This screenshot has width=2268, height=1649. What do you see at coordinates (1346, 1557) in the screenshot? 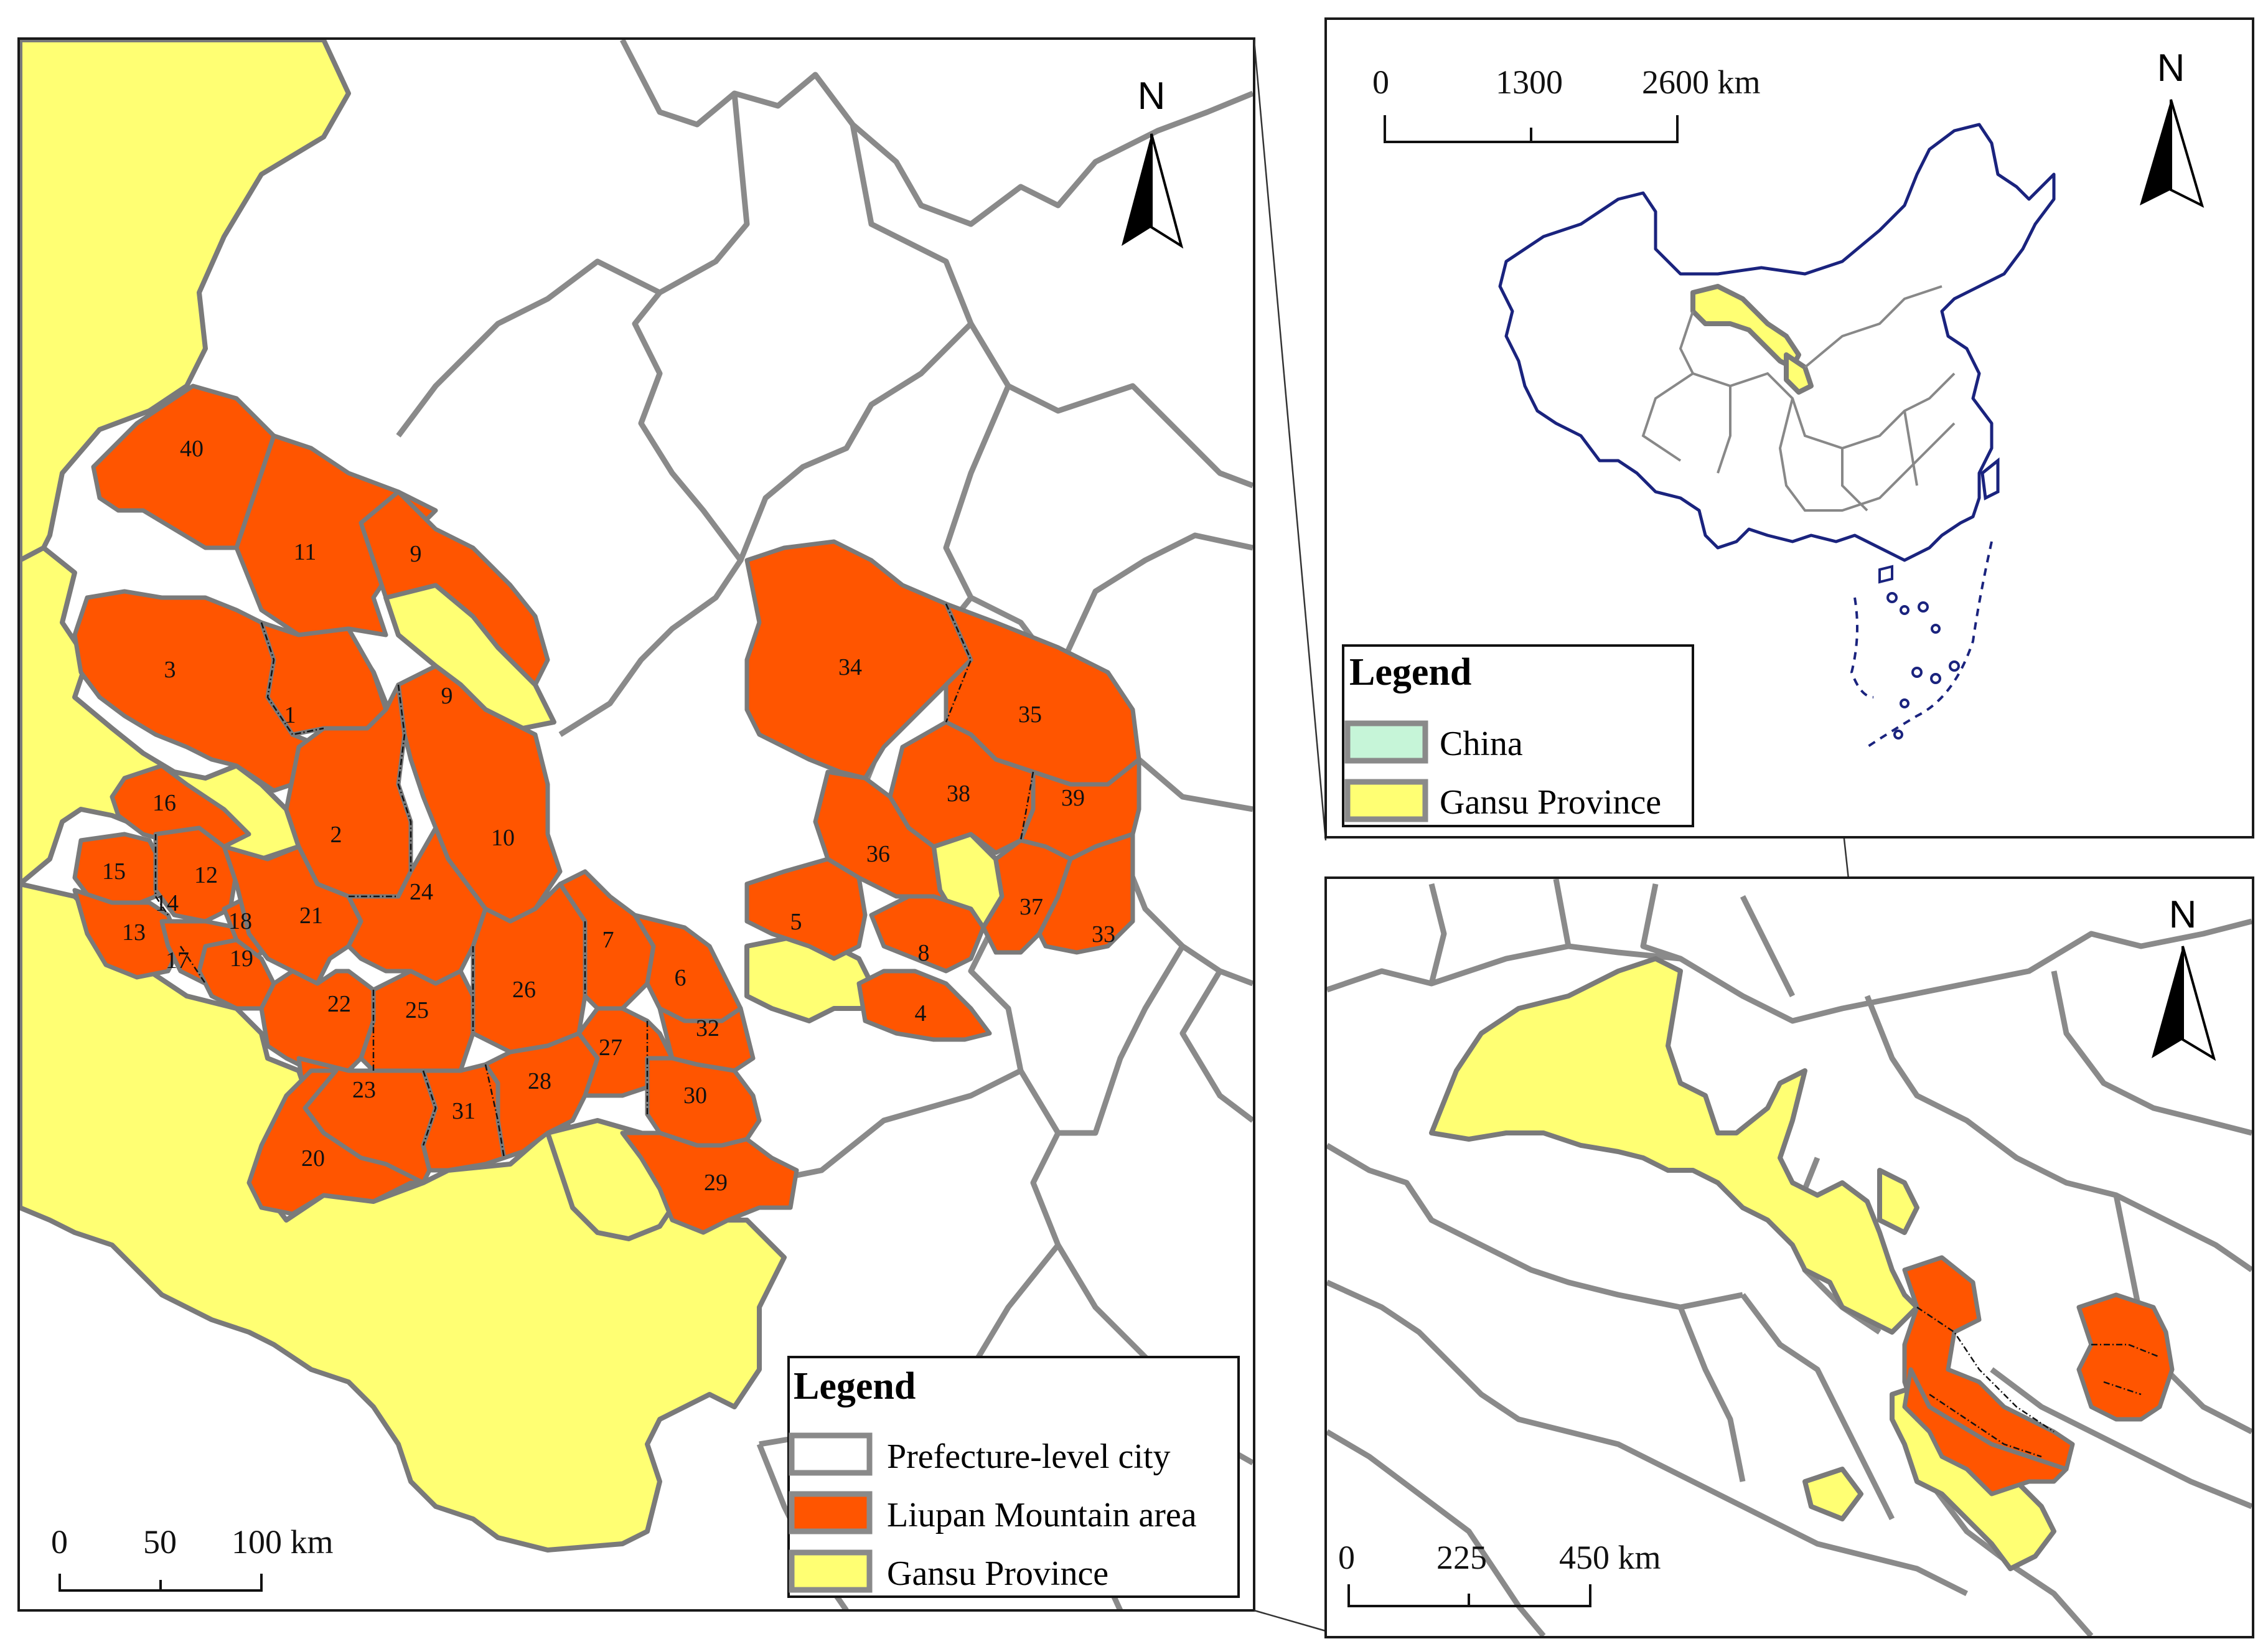
I see `region-scale-0: 0` at bounding box center [1346, 1557].